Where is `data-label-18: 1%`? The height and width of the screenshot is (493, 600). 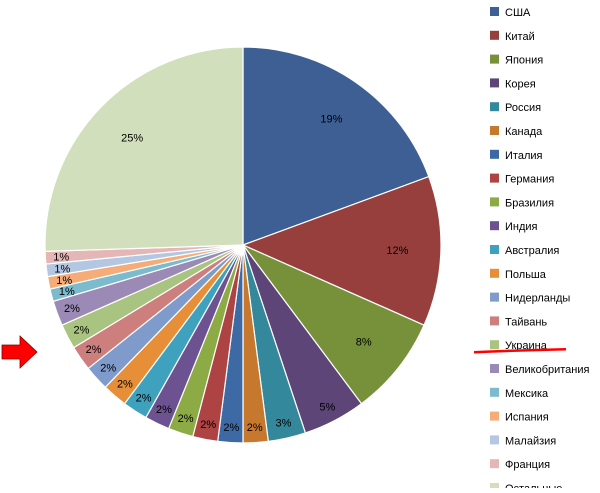 data-label-18: 1% is located at coordinates (62, 269).